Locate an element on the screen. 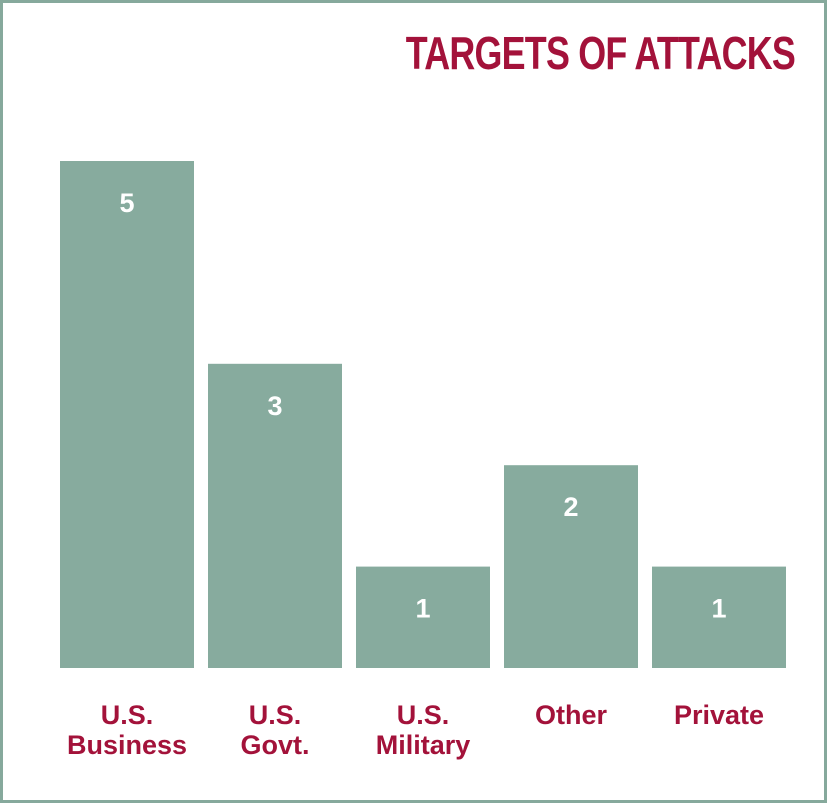 Image resolution: width=827 pixels, height=803 pixels. category-label: Private is located at coordinates (719, 715).